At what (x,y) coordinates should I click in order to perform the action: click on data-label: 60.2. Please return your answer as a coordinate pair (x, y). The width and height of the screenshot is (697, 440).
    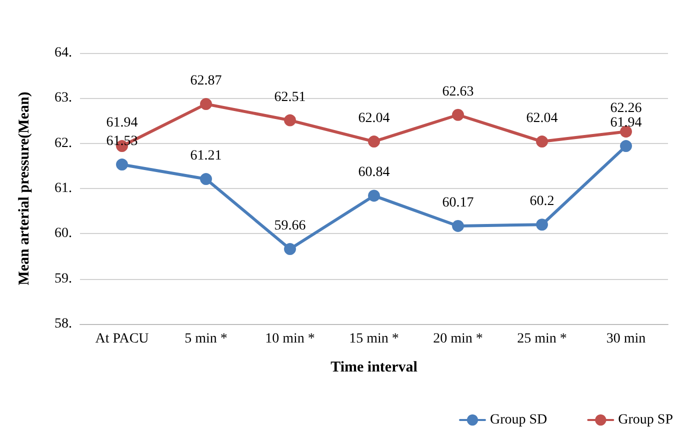
    Looking at the image, I should click on (542, 202).